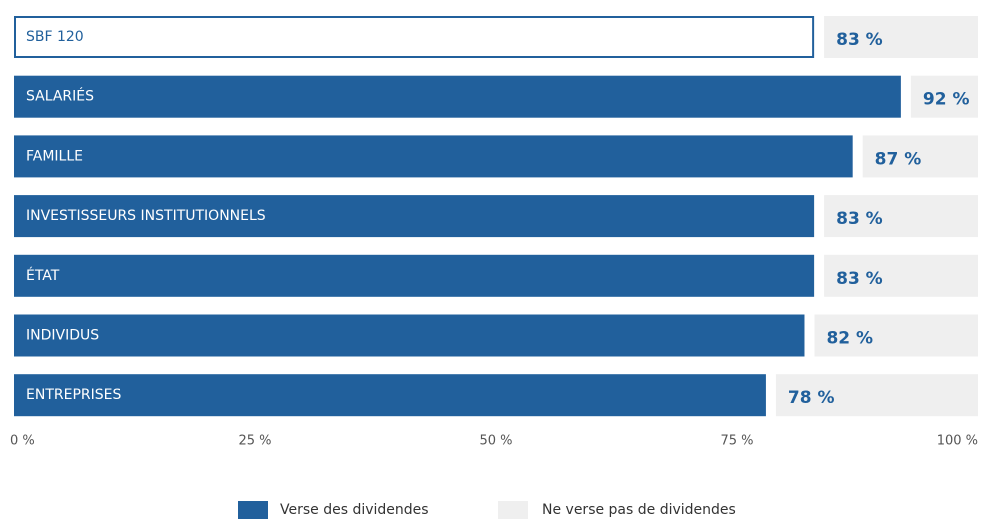 Image resolution: width=982 pixels, height=519 pixels. Describe the element at coordinates (43, 275) in the screenshot. I see `category-label: ÉTAT` at that location.